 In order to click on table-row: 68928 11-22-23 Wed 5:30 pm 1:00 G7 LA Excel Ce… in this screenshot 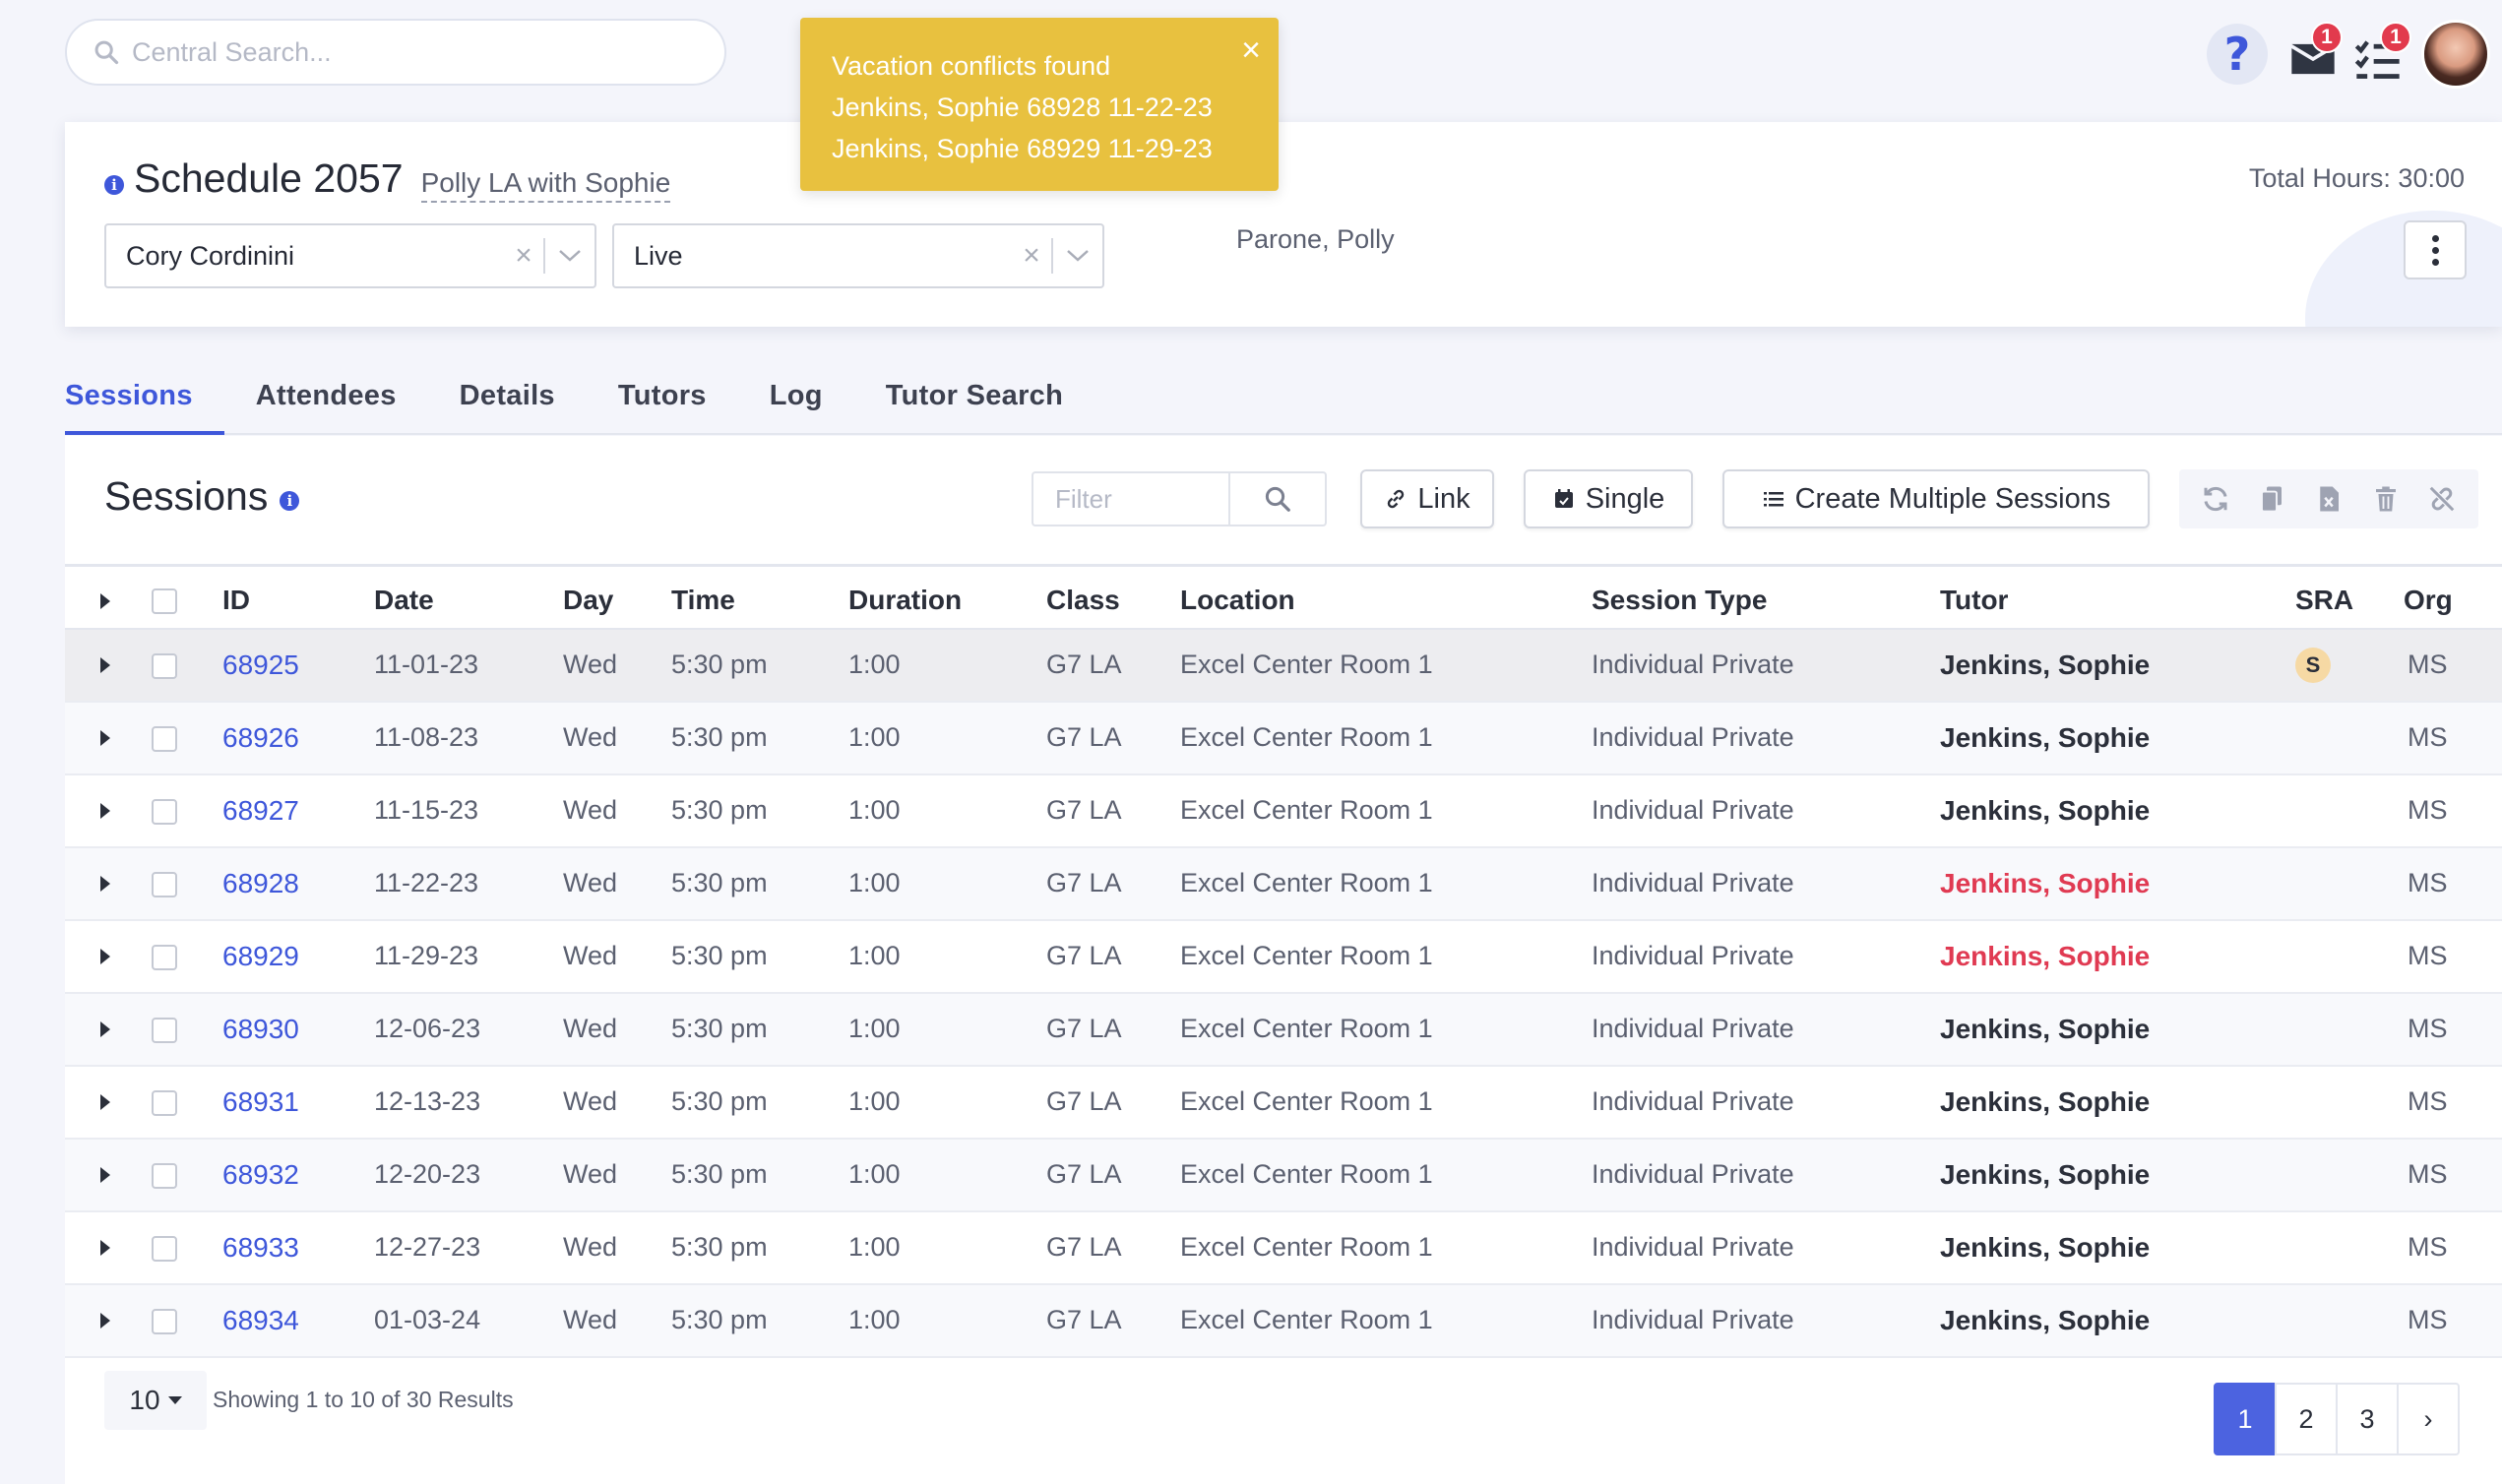, I will do `click(1284, 883)`.